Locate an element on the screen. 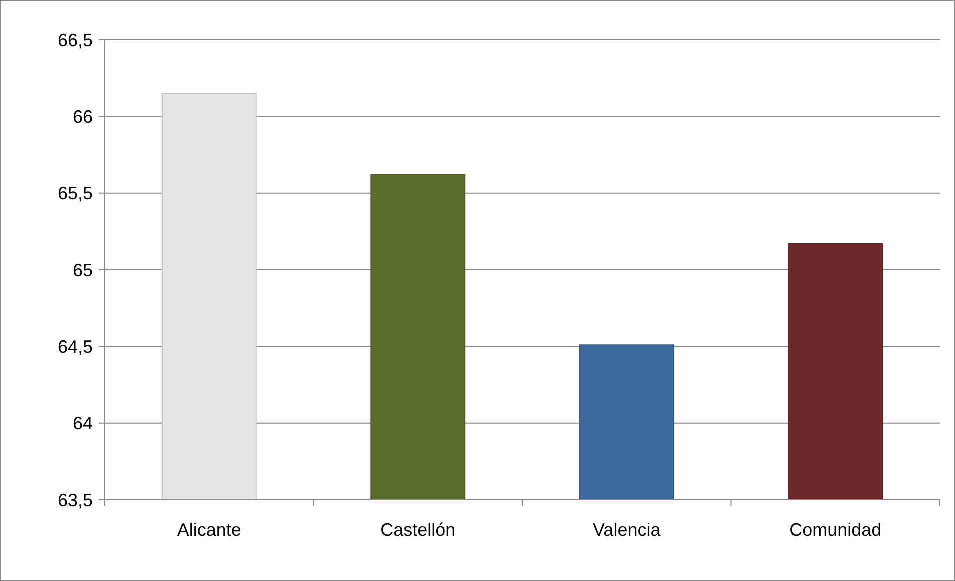 Image resolution: width=955 pixels, height=581 pixels. x-tick-label: Comunidad is located at coordinates (836, 530).